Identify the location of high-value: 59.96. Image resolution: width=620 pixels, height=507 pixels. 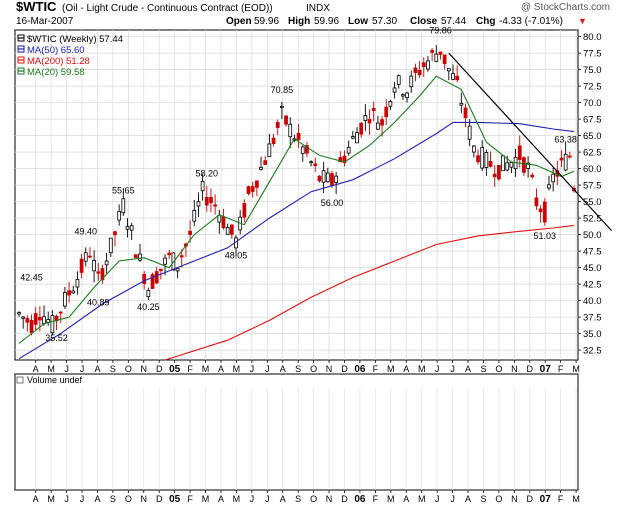
(326, 21).